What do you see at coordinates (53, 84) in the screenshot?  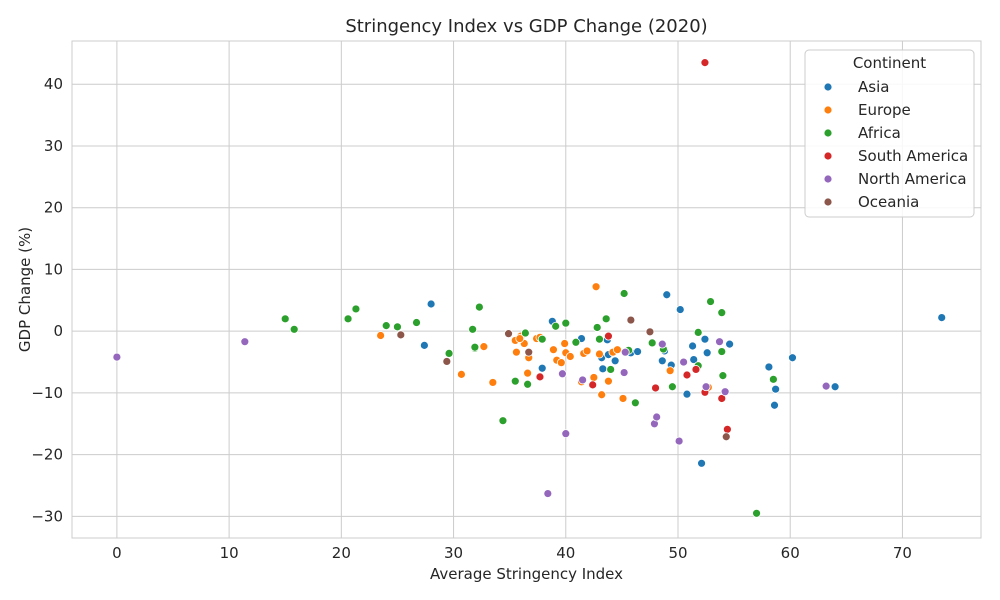 I see `y-tick-label: 40` at bounding box center [53, 84].